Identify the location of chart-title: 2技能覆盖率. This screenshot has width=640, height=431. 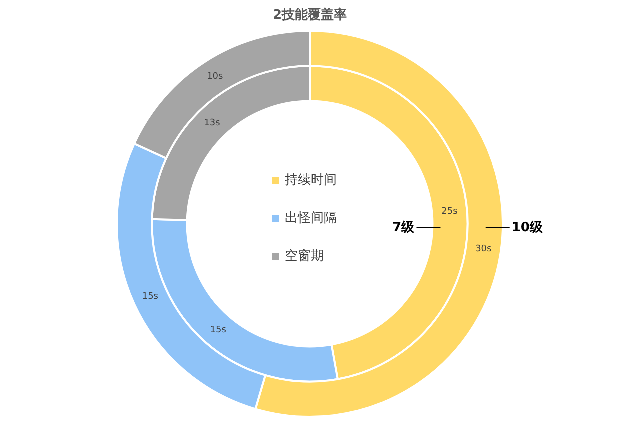
(310, 15).